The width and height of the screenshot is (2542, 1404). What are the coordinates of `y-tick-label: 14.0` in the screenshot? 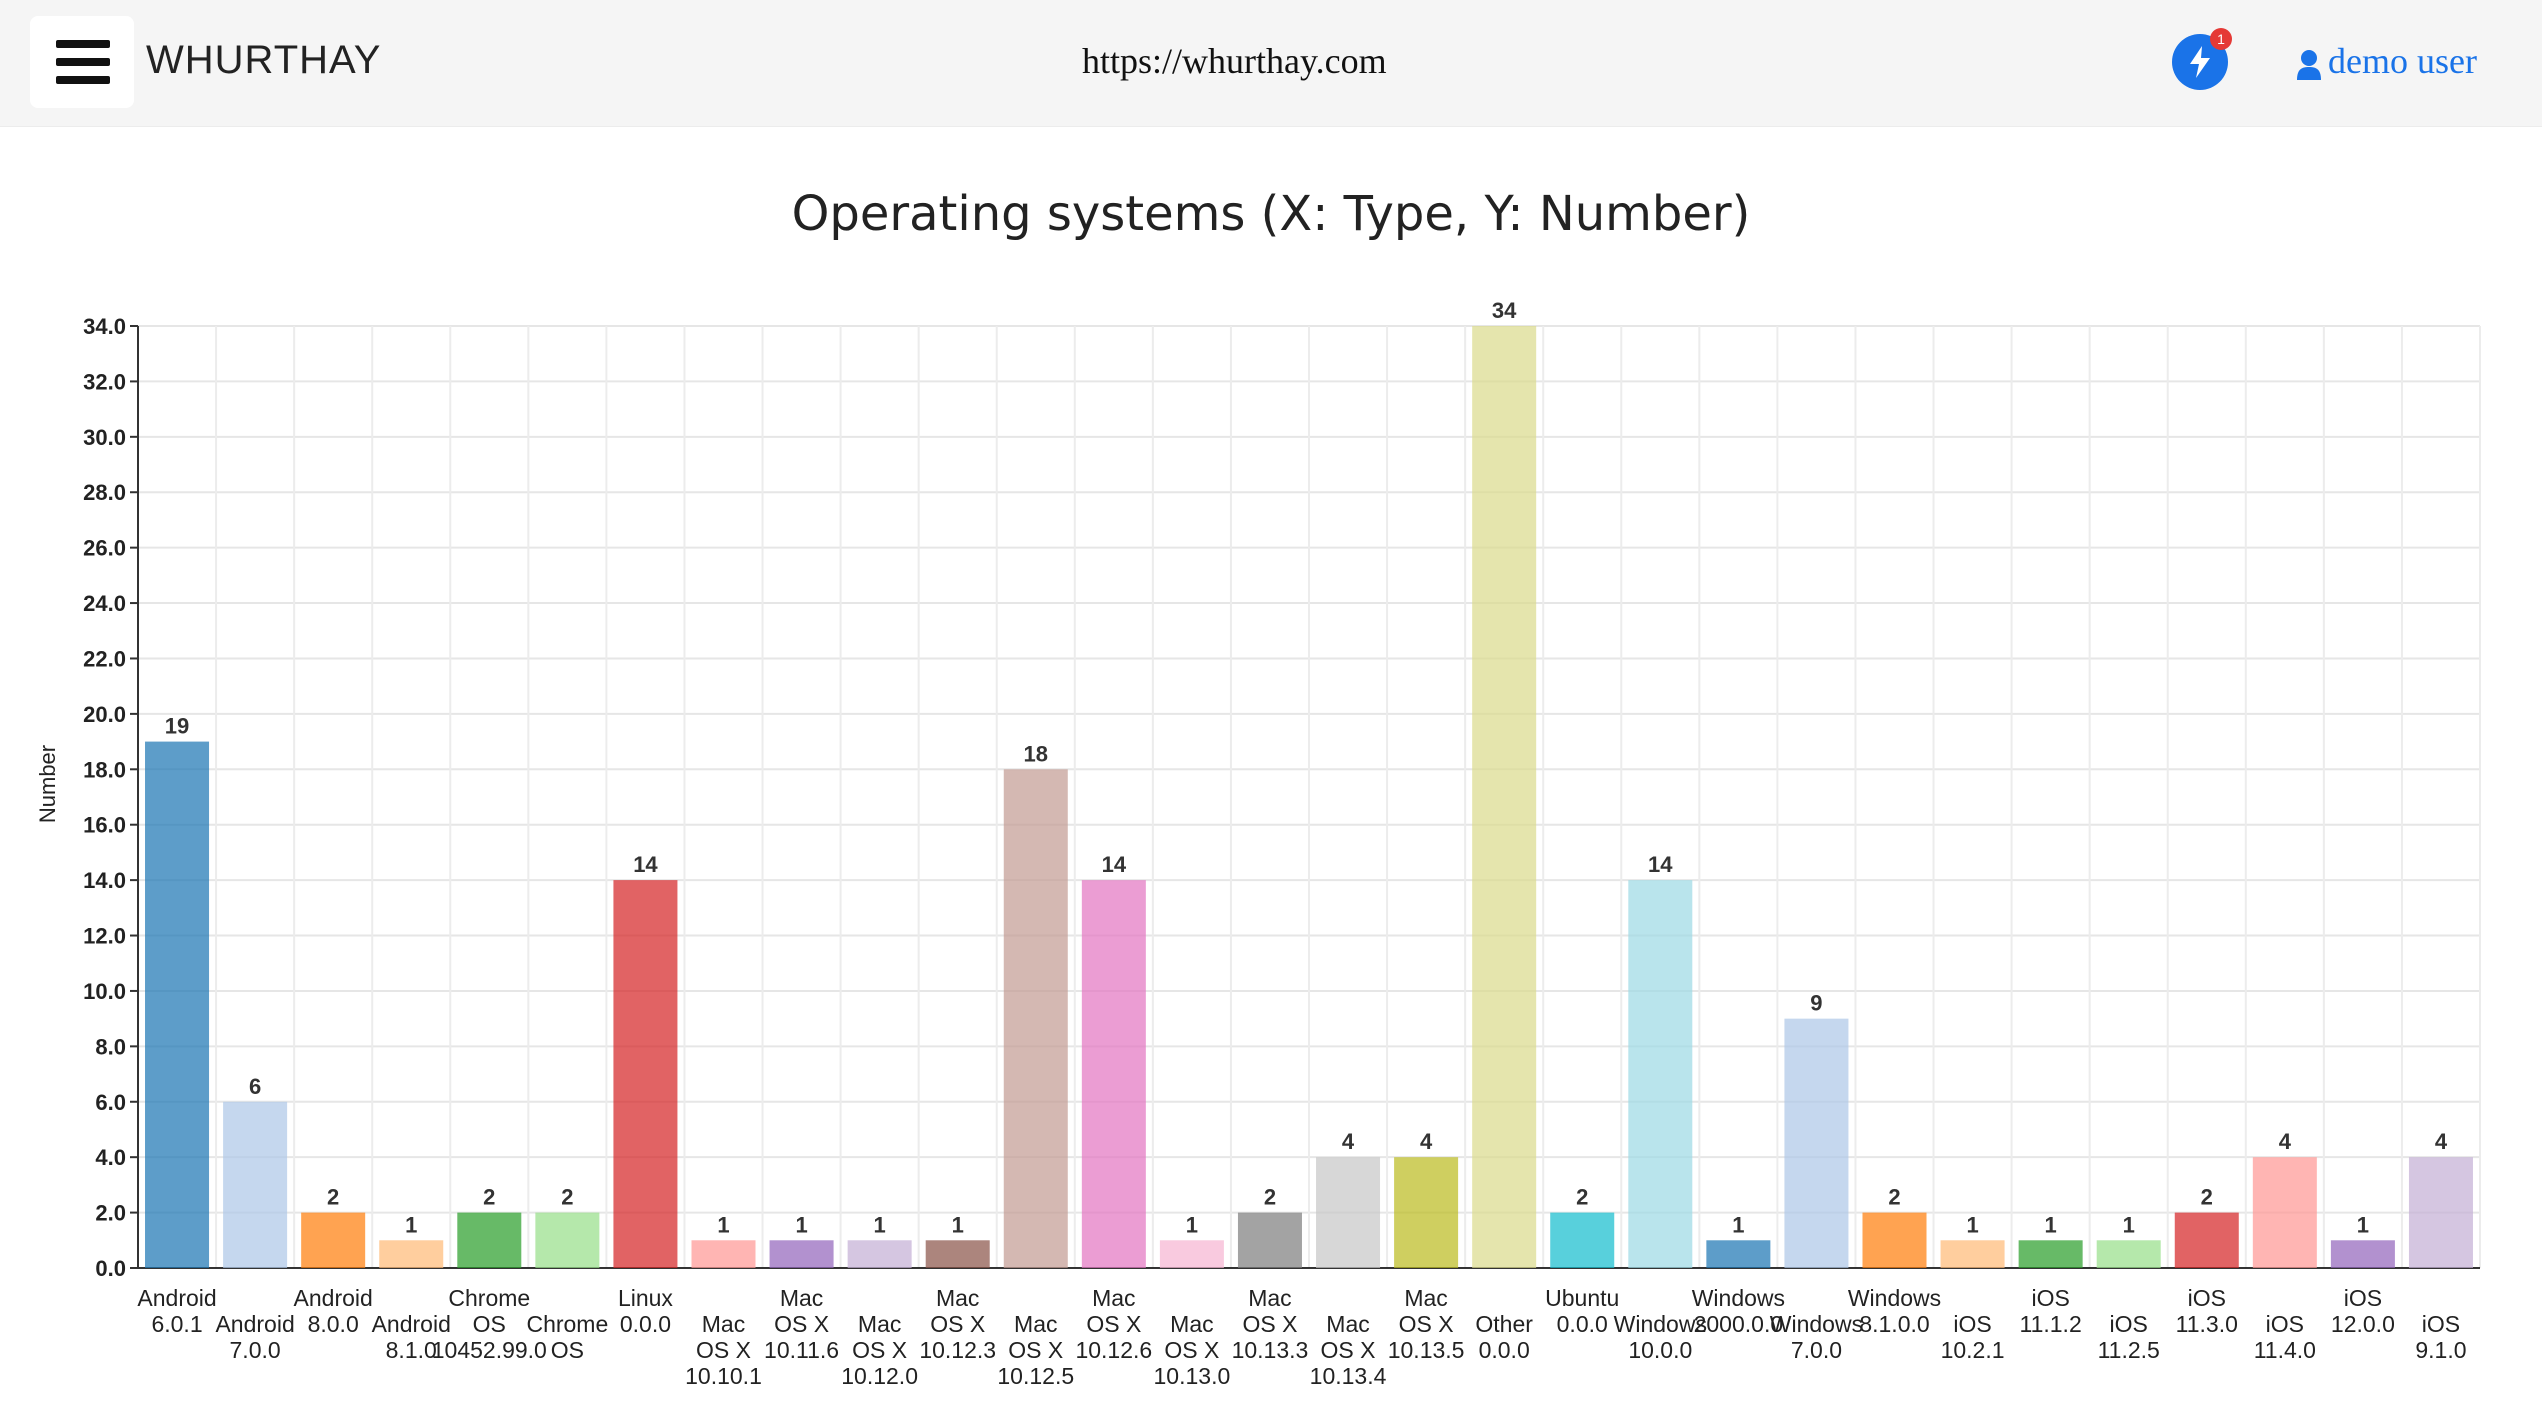 It's located at (104, 880).